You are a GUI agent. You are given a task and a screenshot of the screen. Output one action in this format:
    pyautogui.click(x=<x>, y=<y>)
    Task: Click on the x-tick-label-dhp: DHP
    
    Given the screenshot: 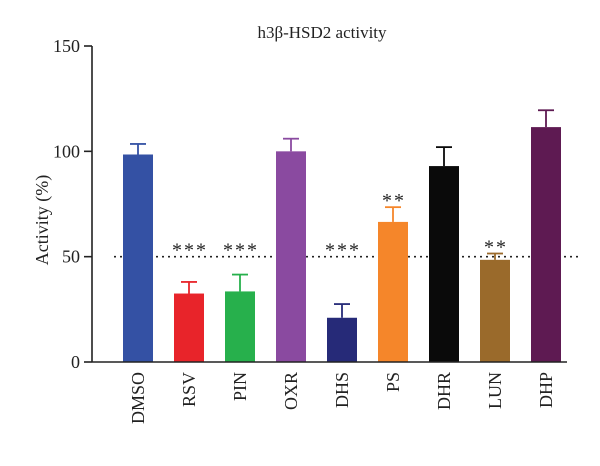 What is the action you would take?
    pyautogui.click(x=546, y=390)
    